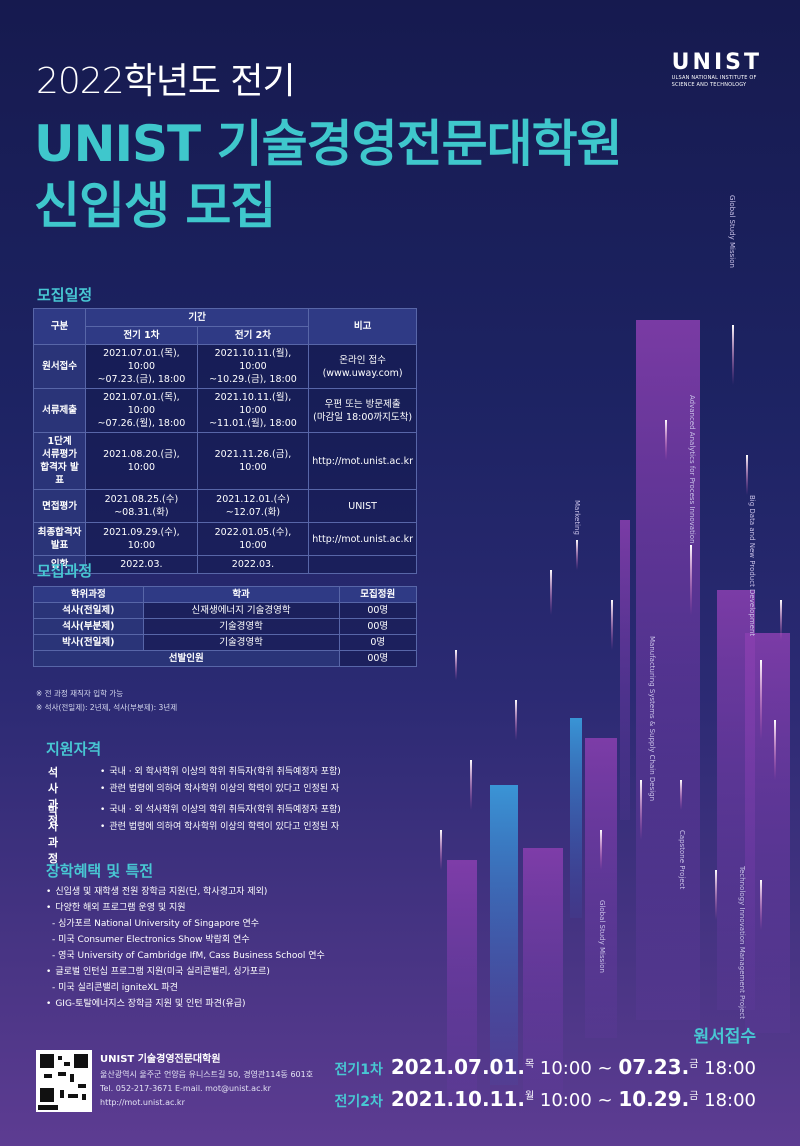 The width and height of the screenshot is (800, 1146). What do you see at coordinates (197, 317) in the screenshot?
I see `header-cell: 기간` at bounding box center [197, 317].